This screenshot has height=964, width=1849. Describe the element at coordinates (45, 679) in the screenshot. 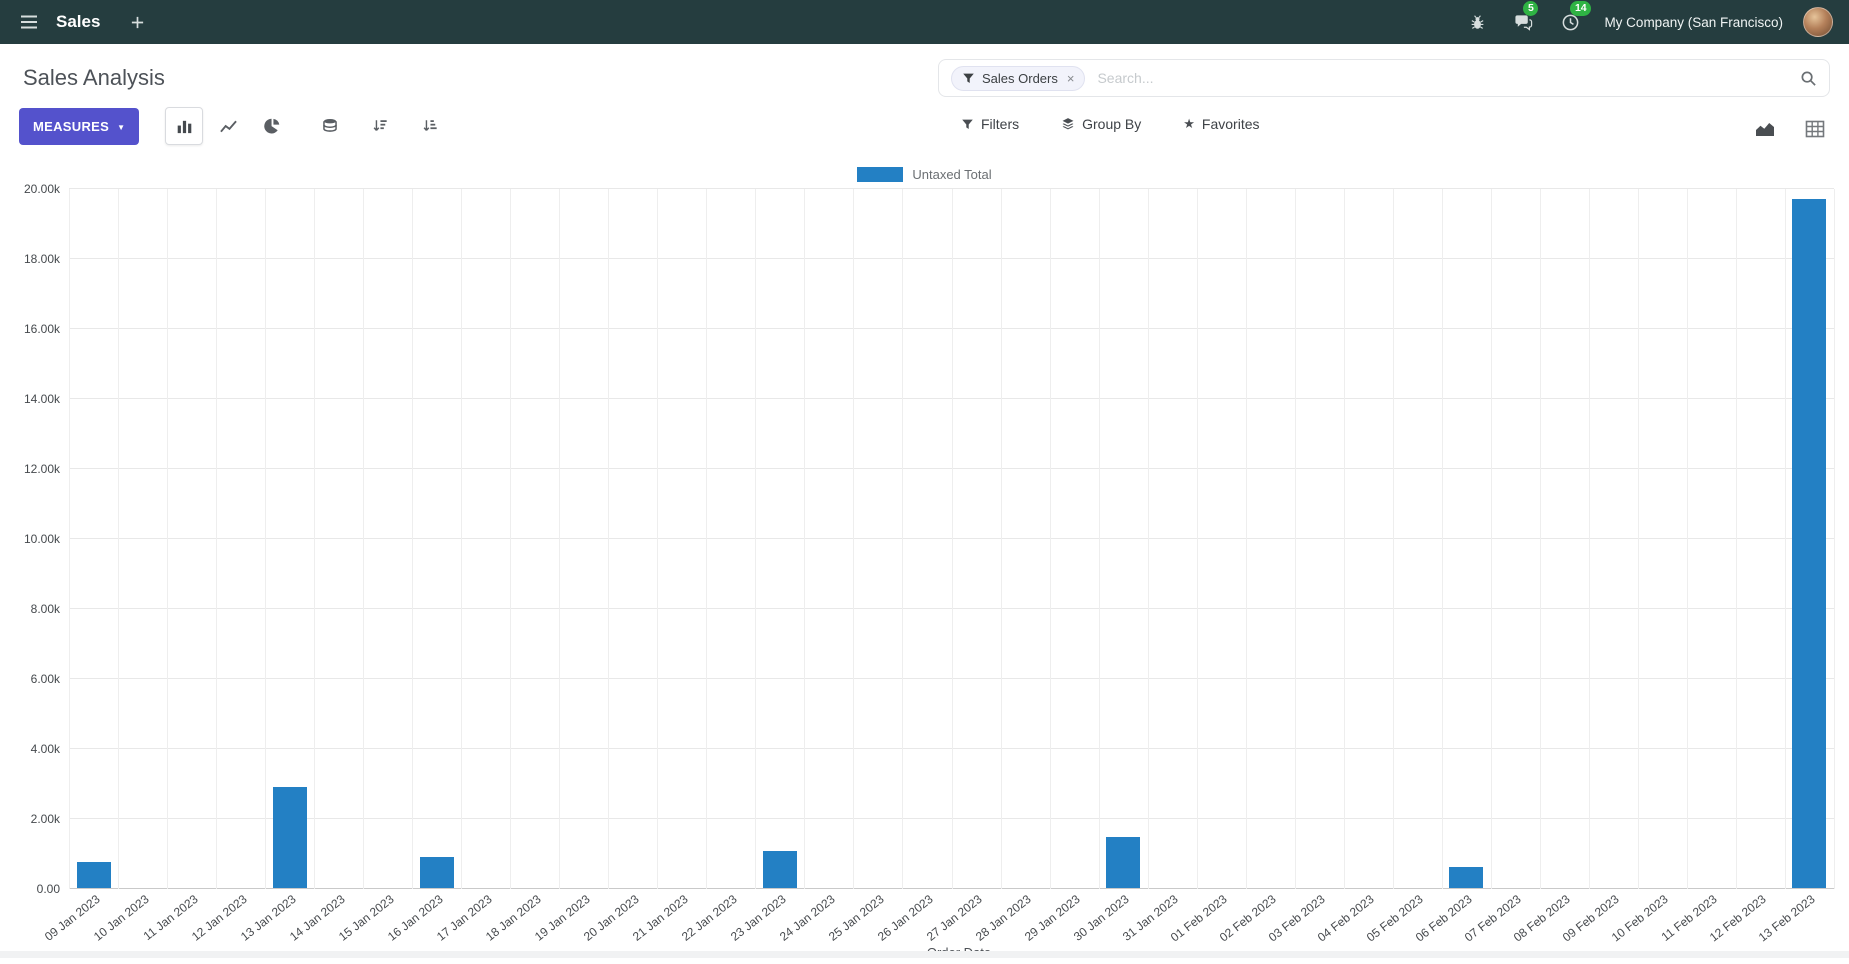

I see `y-tick-label: 6.00k` at that location.